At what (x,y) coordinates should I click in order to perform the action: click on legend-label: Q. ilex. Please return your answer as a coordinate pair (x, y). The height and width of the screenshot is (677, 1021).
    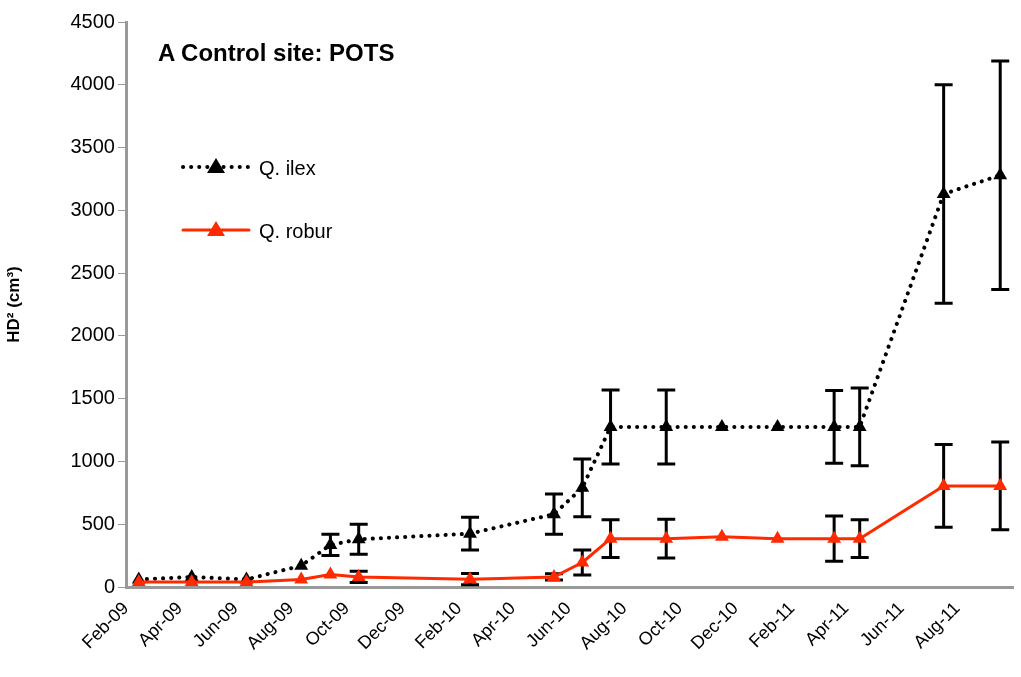
    Looking at the image, I should click on (287, 167).